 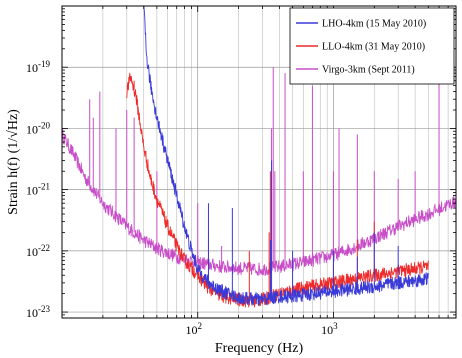 I want to click on y-tick-label: 10-20, so click(x=38, y=128).